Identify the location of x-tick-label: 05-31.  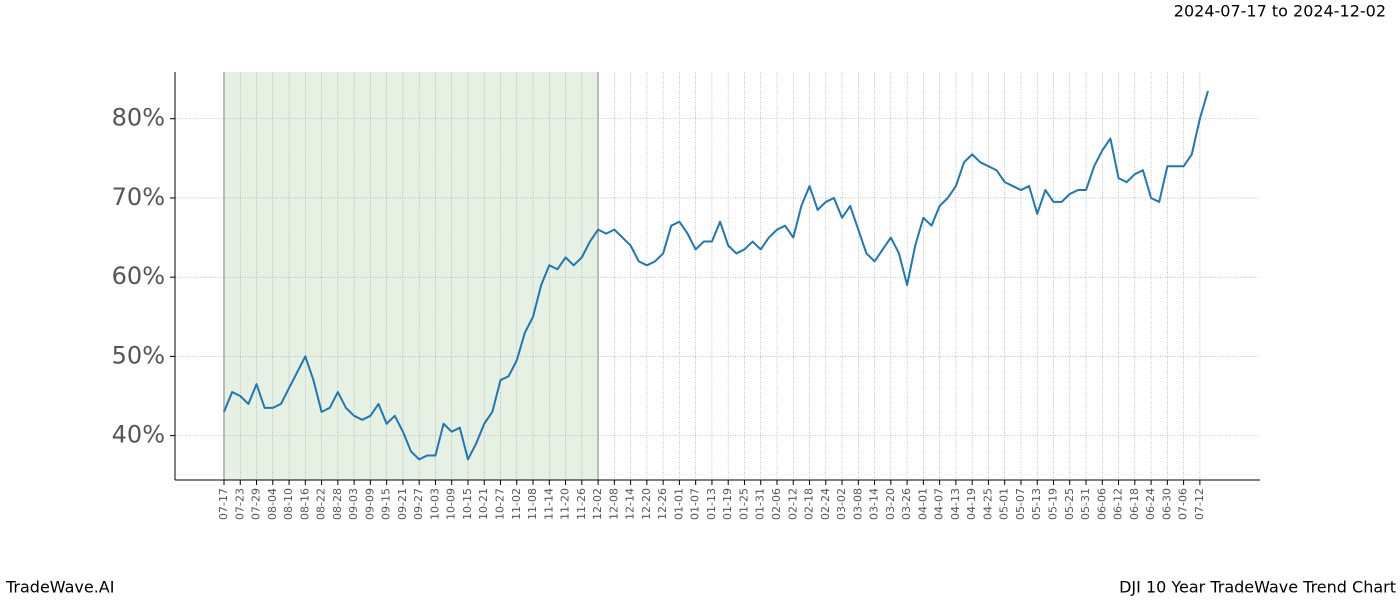
(1085, 504).